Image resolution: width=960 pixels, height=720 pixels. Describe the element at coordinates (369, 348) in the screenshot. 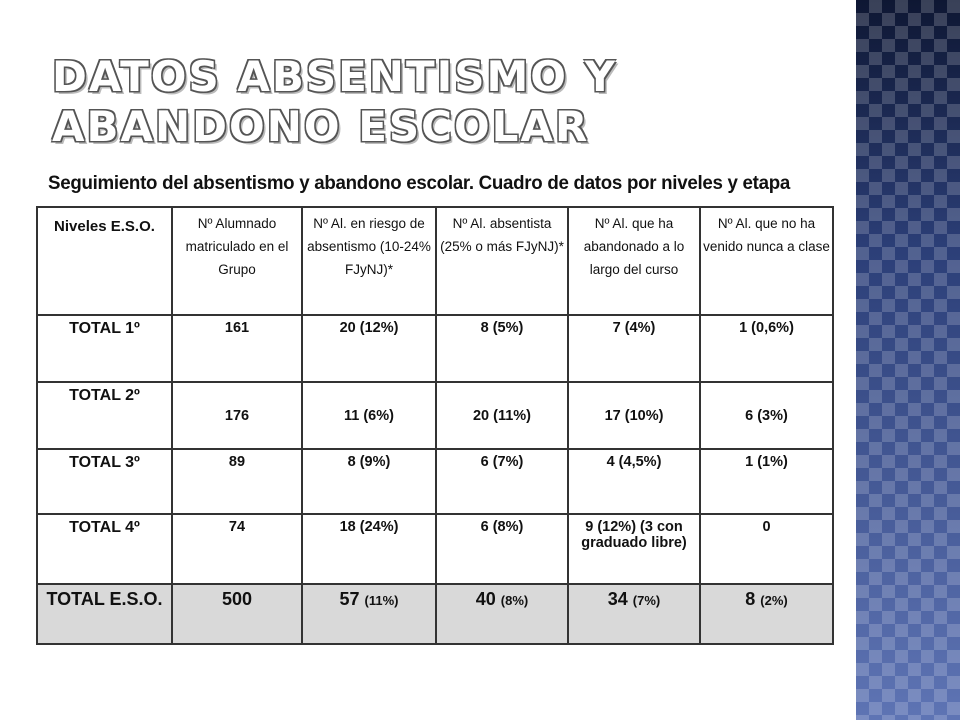

I see `cell-at-risk: 20 (12%)` at that location.